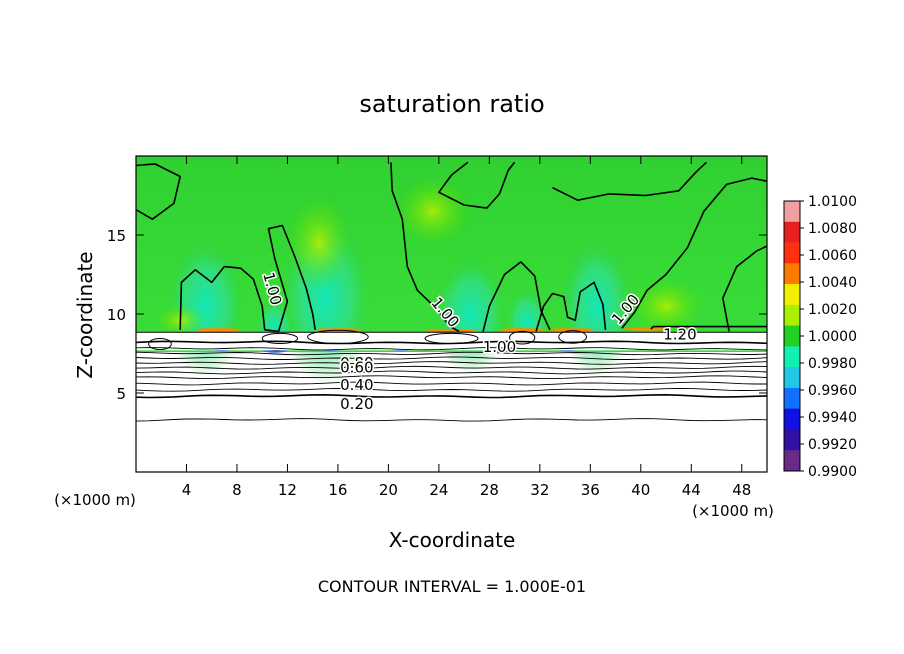 Image resolution: width=904 pixels, height=654 pixels. I want to click on colorbar-label: 1.0080, so click(832, 229).